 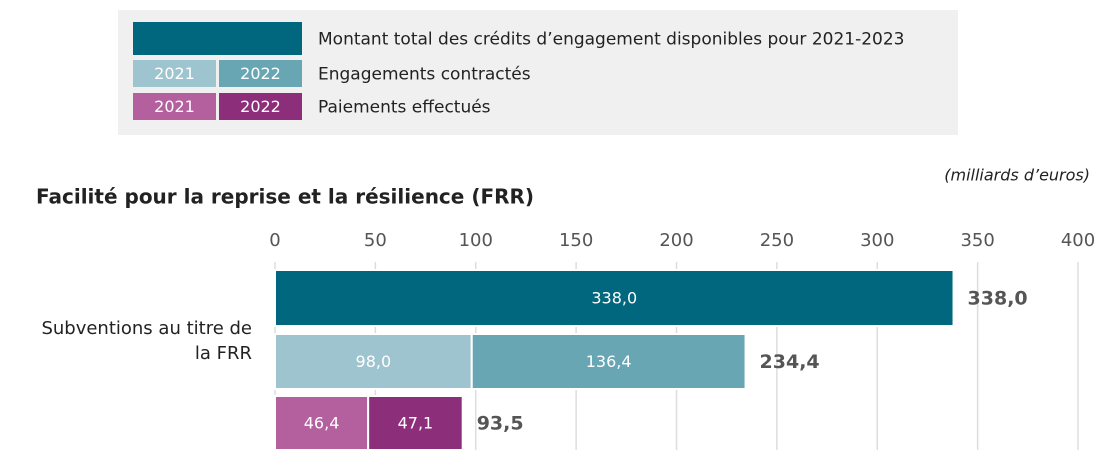 What do you see at coordinates (977, 240) in the screenshot?
I see `x-tick-label: 350` at bounding box center [977, 240].